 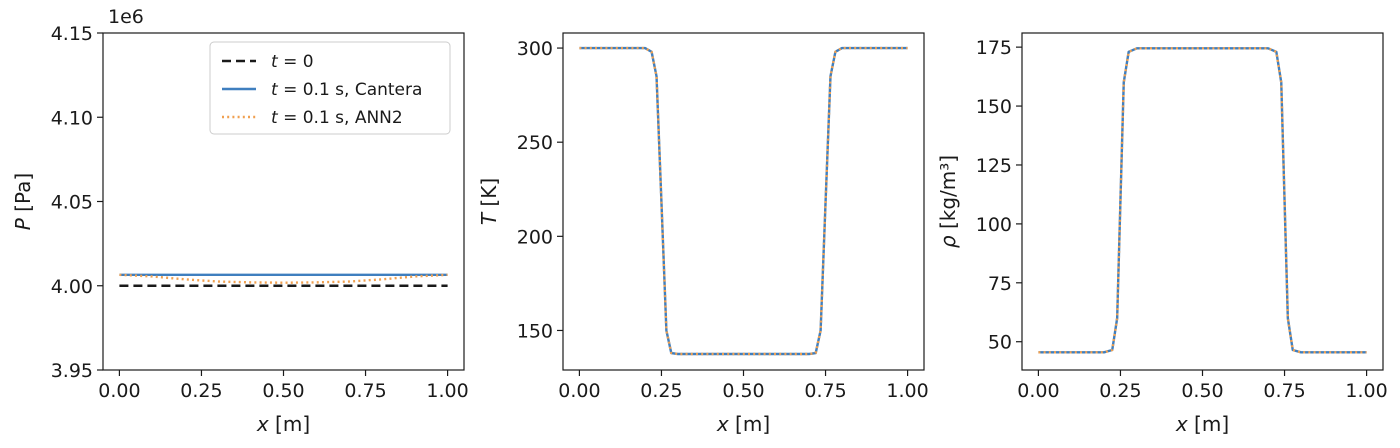 What do you see at coordinates (535, 237) in the screenshot?
I see `y-tick-label: 200` at bounding box center [535, 237].